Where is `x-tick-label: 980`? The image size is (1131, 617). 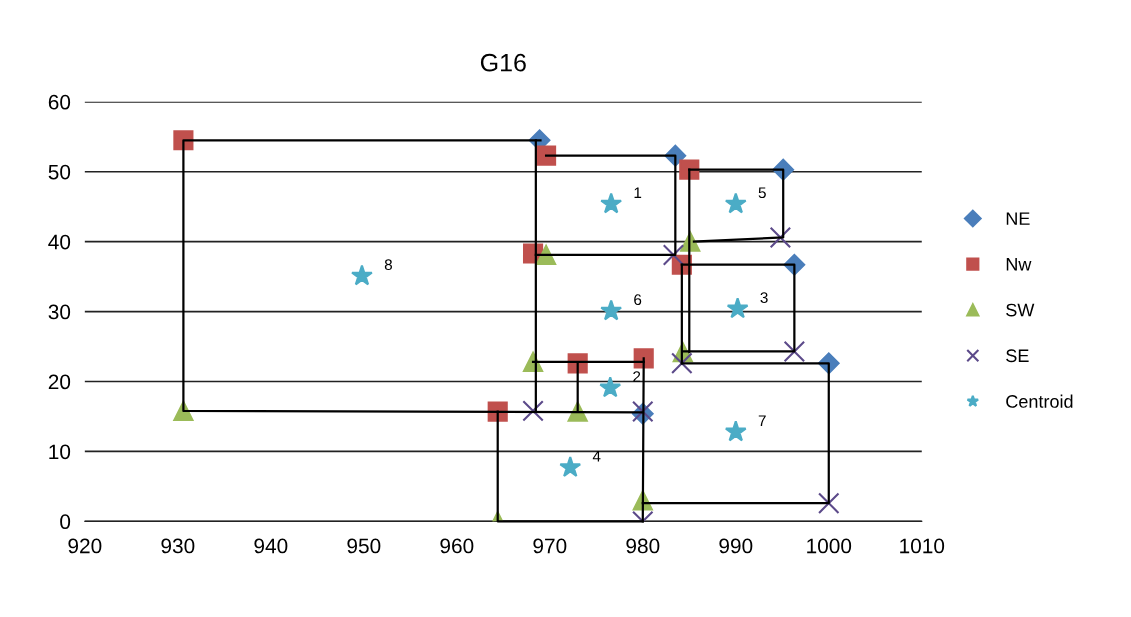
x-tick-label: 980 is located at coordinates (643, 546).